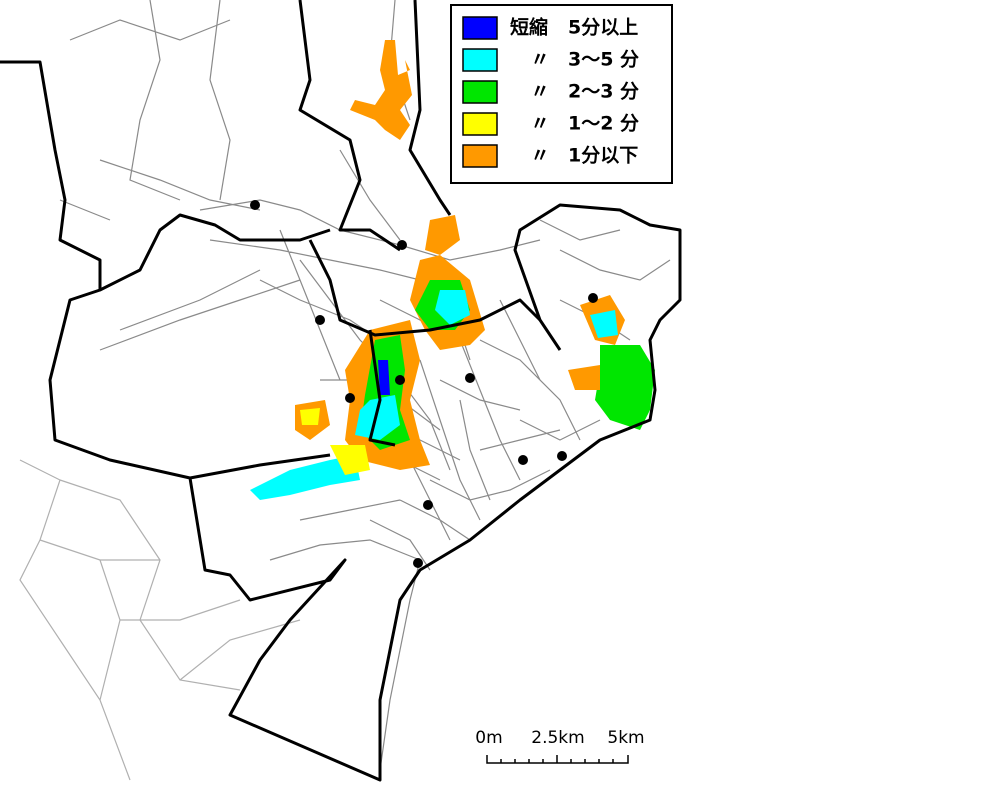 Image resolution: width=1000 pixels, height=792 pixels. I want to click on legend: 短縮 5分以上〃 3～5 分〃 2～3 分〃 1～2 分〃 1分以下, so click(561, 94).